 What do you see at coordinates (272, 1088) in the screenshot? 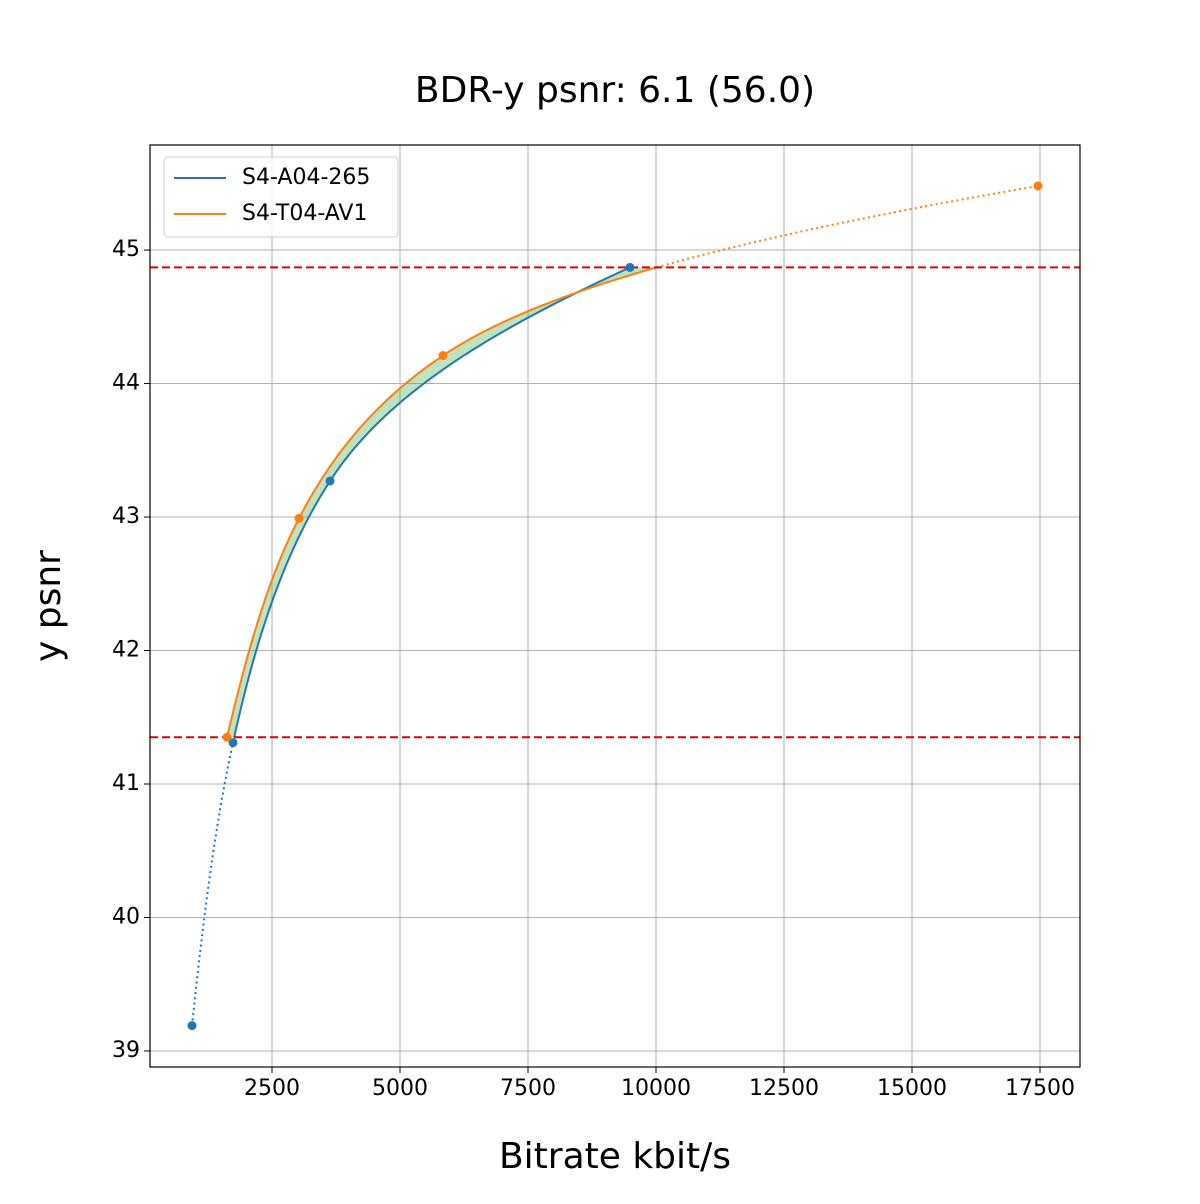
I see `x-tick-label: 2500` at bounding box center [272, 1088].